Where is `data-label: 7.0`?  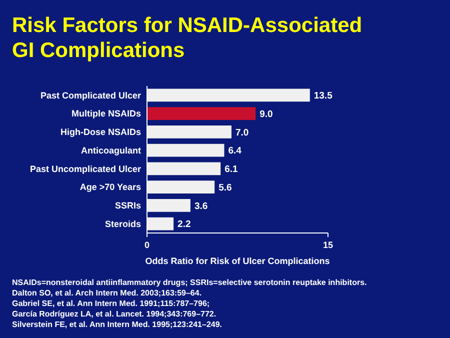 data-label: 7.0 is located at coordinates (242, 132).